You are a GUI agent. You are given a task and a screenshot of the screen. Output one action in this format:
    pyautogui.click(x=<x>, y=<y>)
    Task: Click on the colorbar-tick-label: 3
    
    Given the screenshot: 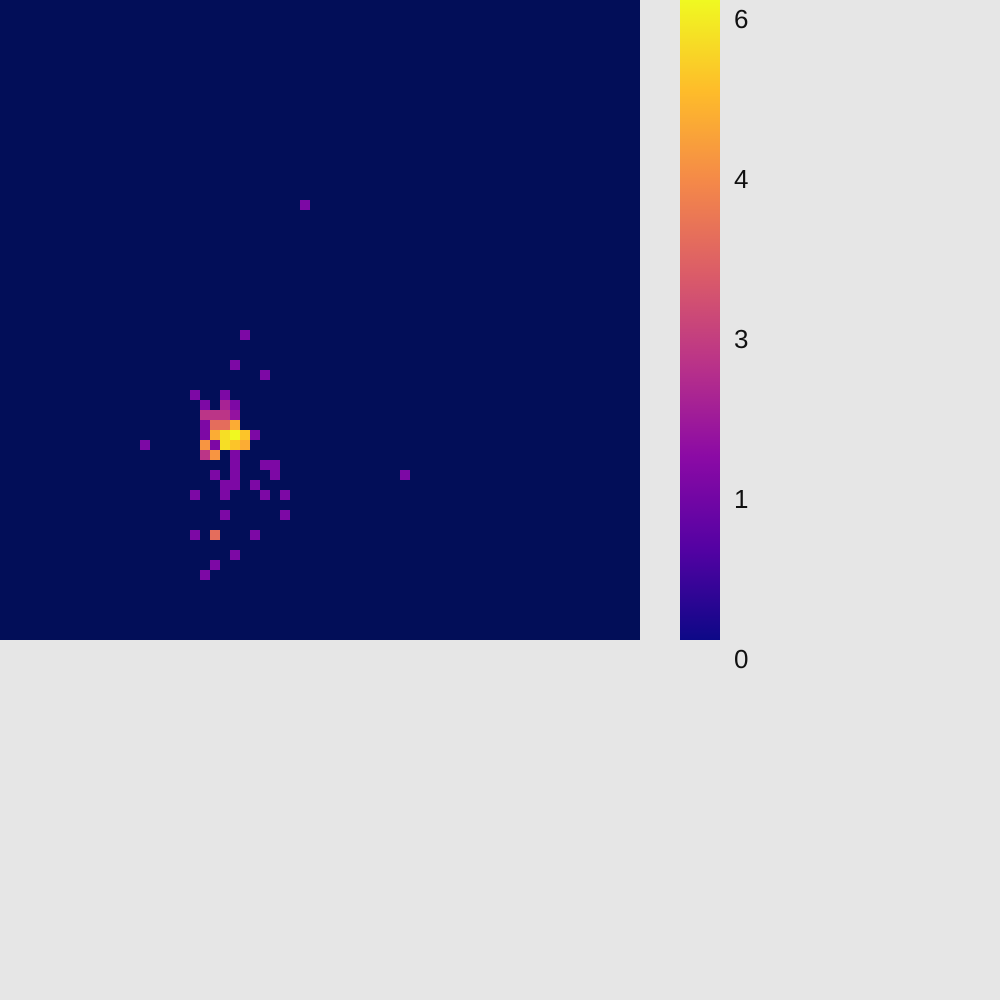 What is the action you would take?
    pyautogui.click(x=741, y=339)
    